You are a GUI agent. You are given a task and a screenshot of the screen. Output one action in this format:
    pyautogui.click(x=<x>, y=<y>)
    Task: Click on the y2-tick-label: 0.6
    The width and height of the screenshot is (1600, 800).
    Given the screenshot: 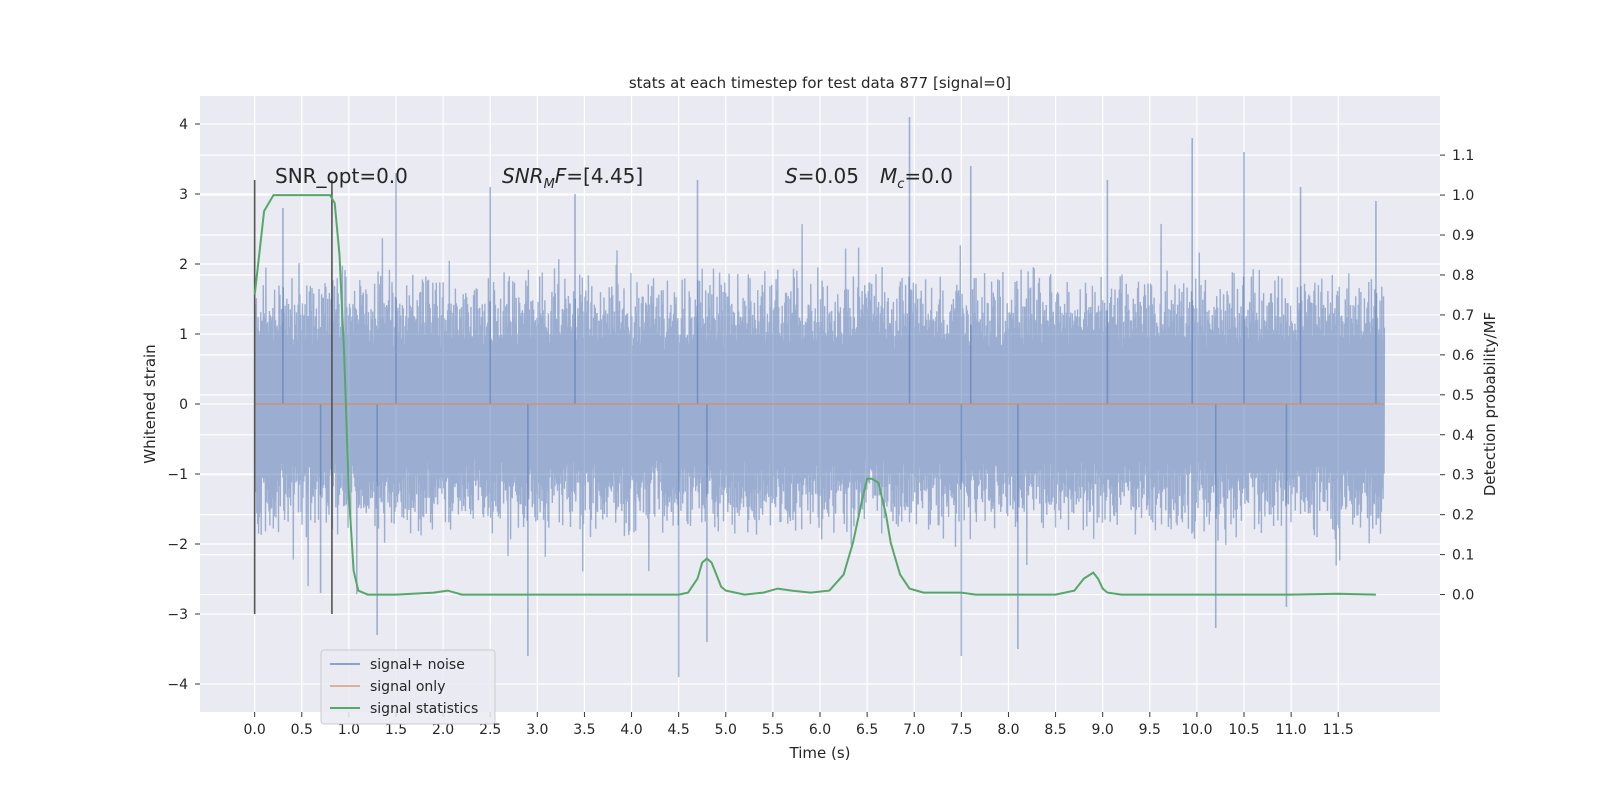 What is the action you would take?
    pyautogui.click(x=1463, y=356)
    